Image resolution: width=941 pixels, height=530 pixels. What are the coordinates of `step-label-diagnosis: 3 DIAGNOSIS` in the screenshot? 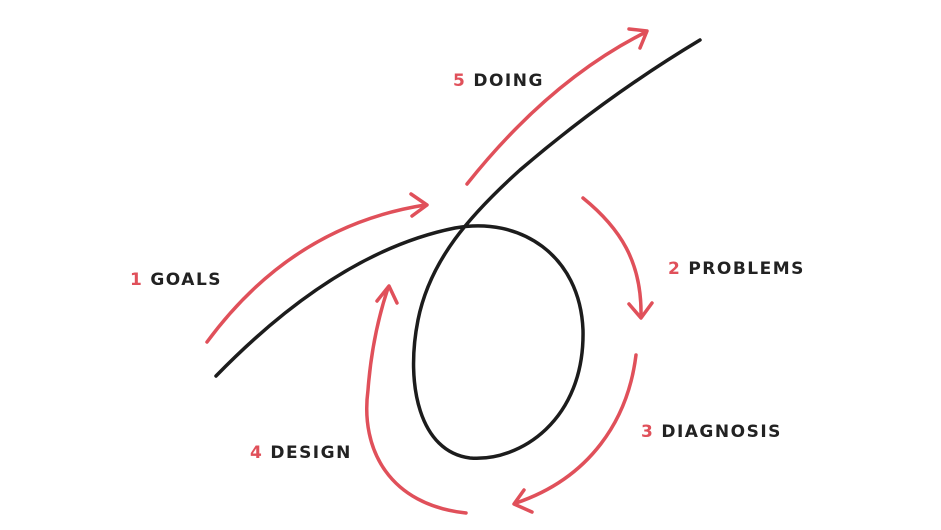 It's located at (711, 432).